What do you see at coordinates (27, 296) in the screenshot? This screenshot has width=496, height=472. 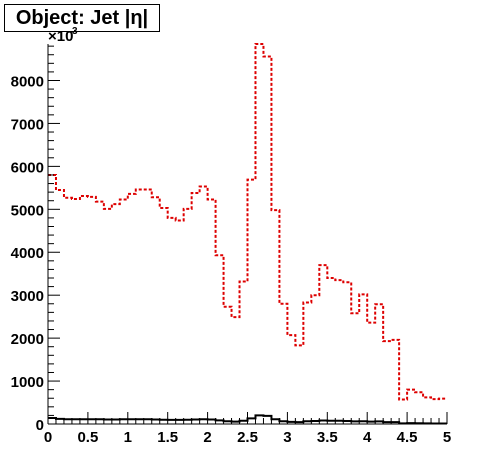 I see `y-tick-label: 3000` at bounding box center [27, 296].